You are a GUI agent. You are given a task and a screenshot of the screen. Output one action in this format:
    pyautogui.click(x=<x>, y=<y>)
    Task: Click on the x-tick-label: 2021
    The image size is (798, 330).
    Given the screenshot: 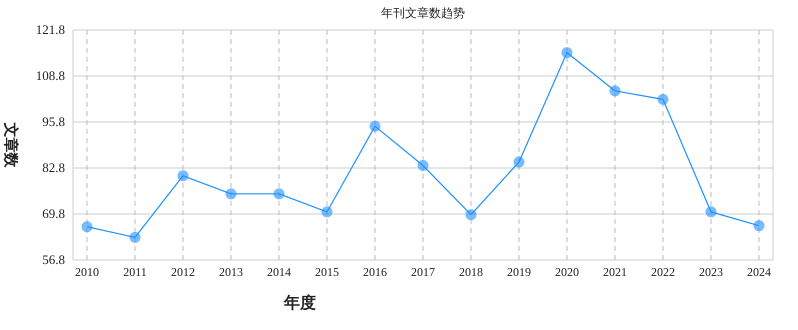 What is the action you would take?
    pyautogui.click(x=615, y=272)
    